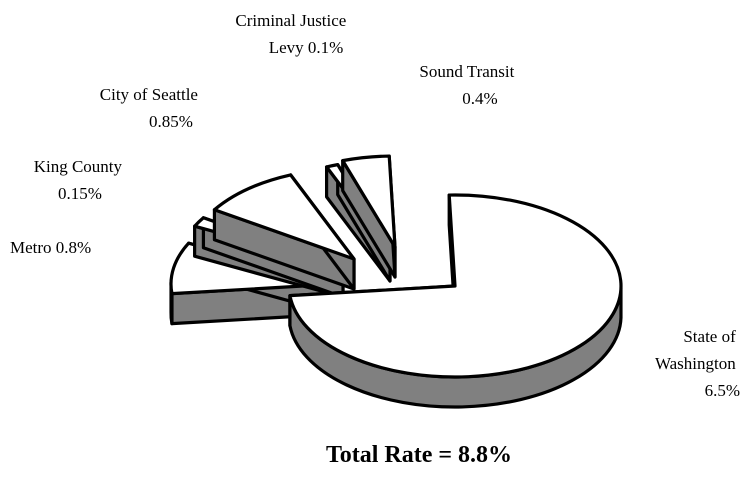 Image resolution: width=751 pixels, height=477 pixels. I want to click on sound-transit-label-line-2: 0.4%, so click(479, 98).